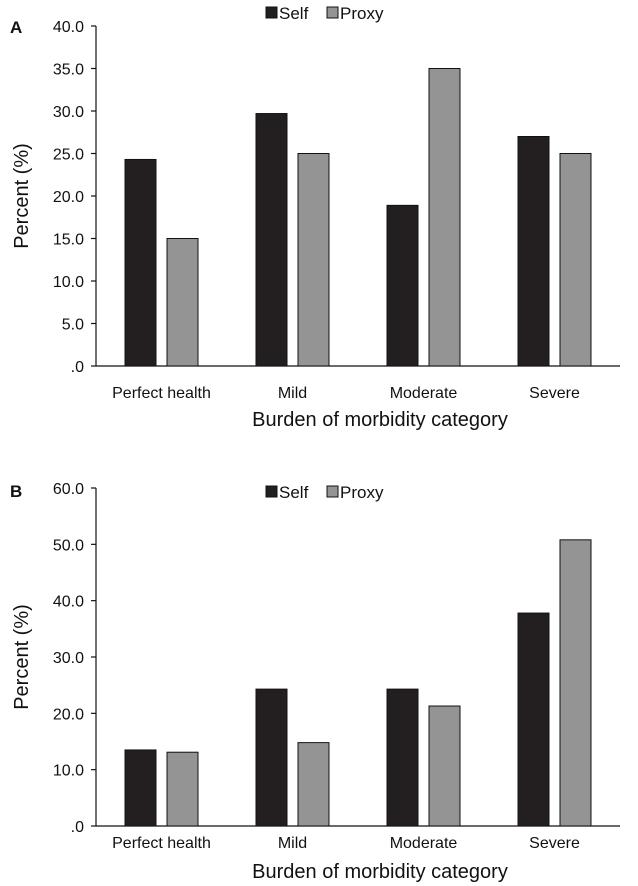 This screenshot has width=638, height=886. What do you see at coordinates (68, 240) in the screenshot?
I see `y-tick-label: 15.0` at bounding box center [68, 240].